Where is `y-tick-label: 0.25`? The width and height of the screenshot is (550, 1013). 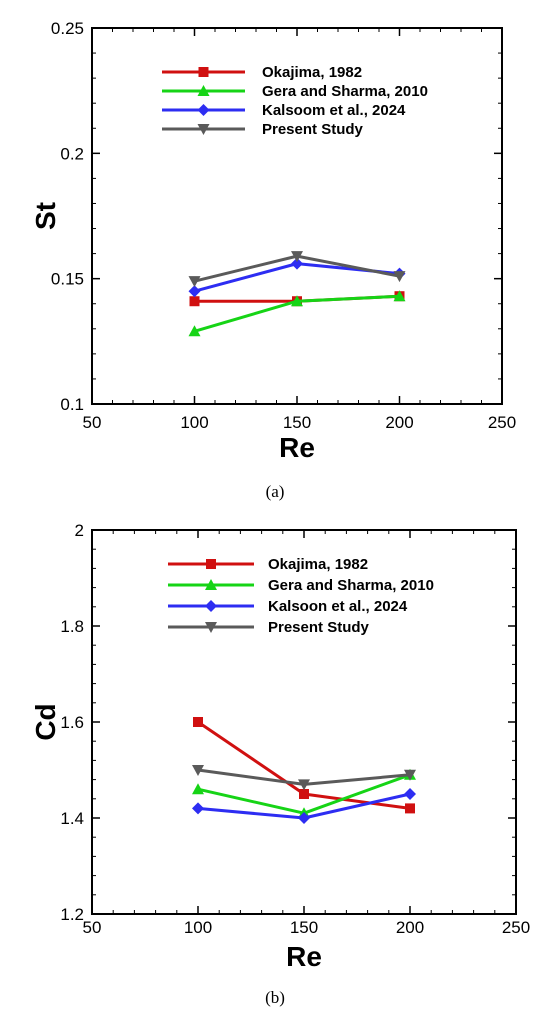 y-tick-label: 0.25 is located at coordinates (67, 28).